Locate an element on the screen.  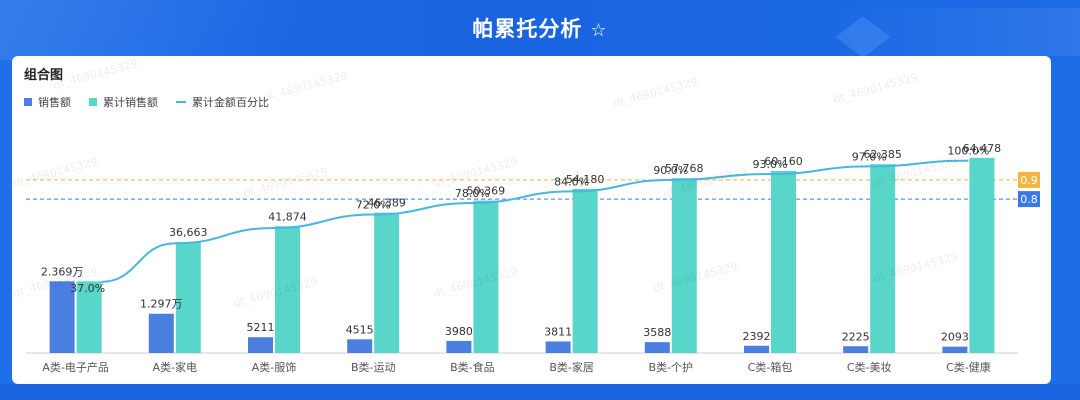
bottom-bar is located at coordinates (540, 392).